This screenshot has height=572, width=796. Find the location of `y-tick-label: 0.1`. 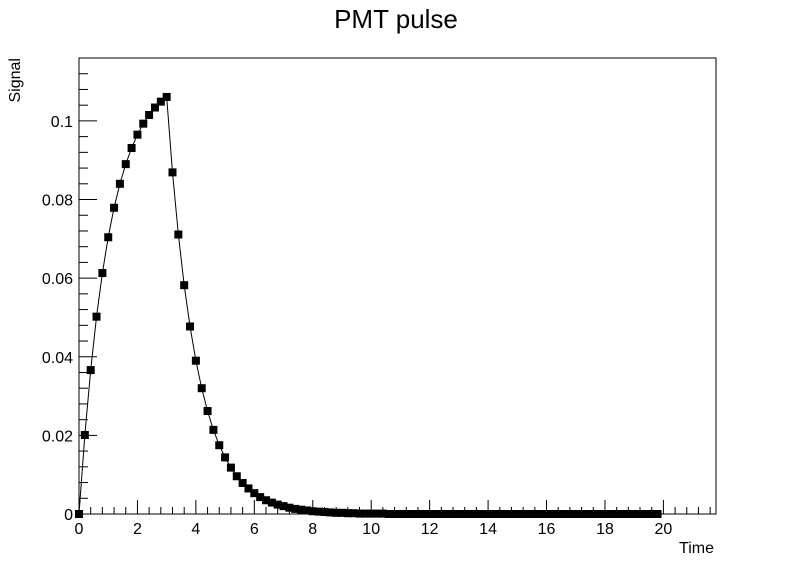

y-tick-label: 0.1 is located at coordinates (62, 122).